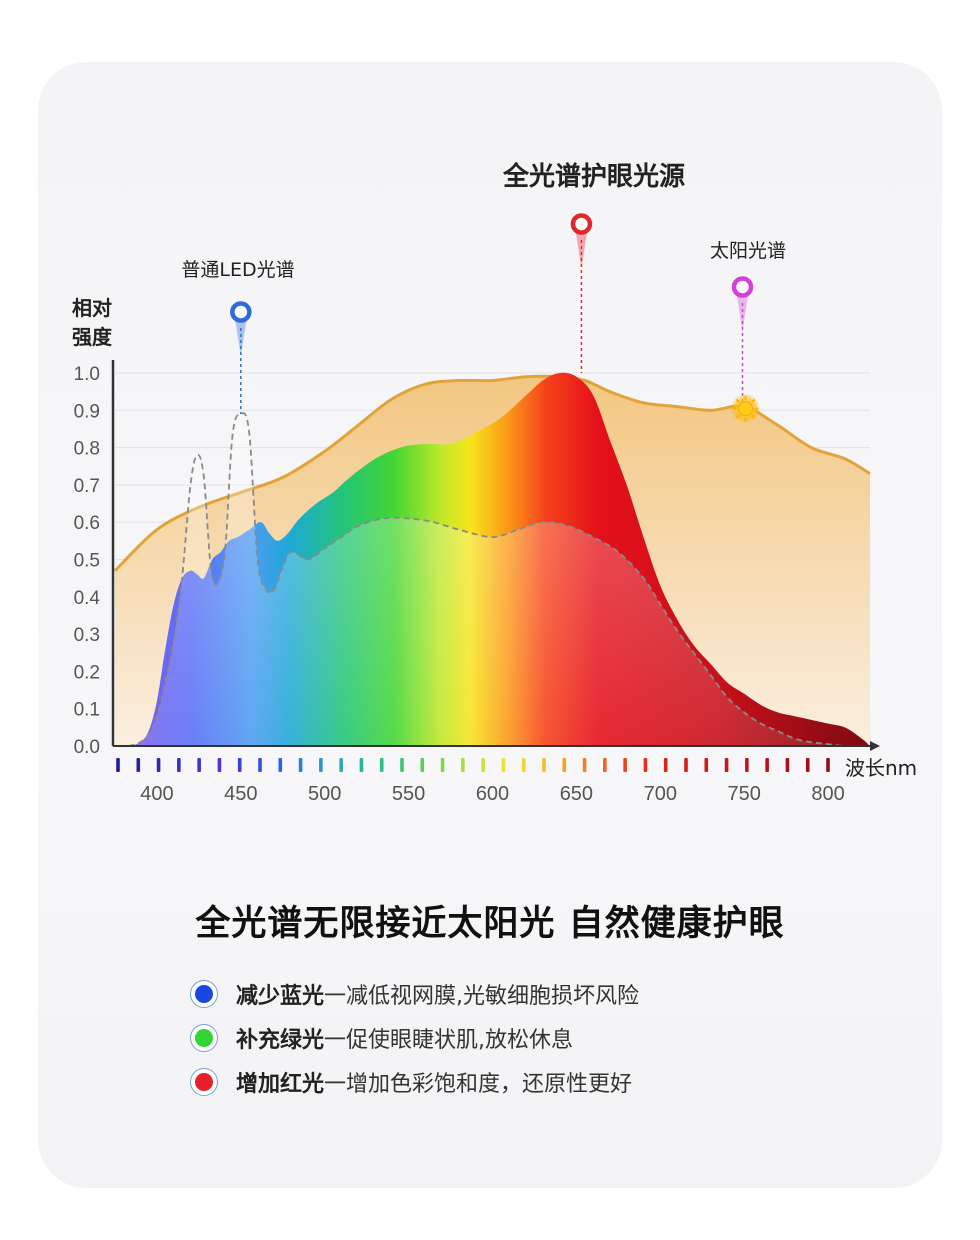 The width and height of the screenshot is (980, 1240). I want to click on feature-desc: 一增加色彩饱和度，还原性更好, so click(478, 1084).